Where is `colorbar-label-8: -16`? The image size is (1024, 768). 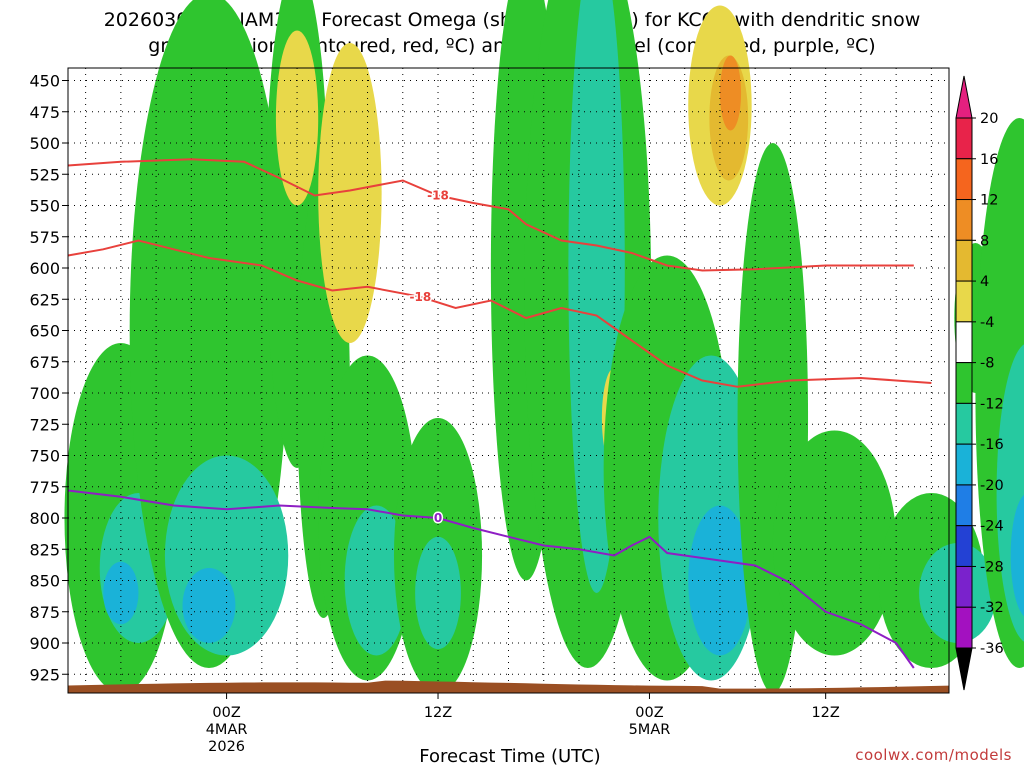
colorbar-label-8: -16 is located at coordinates (992, 445).